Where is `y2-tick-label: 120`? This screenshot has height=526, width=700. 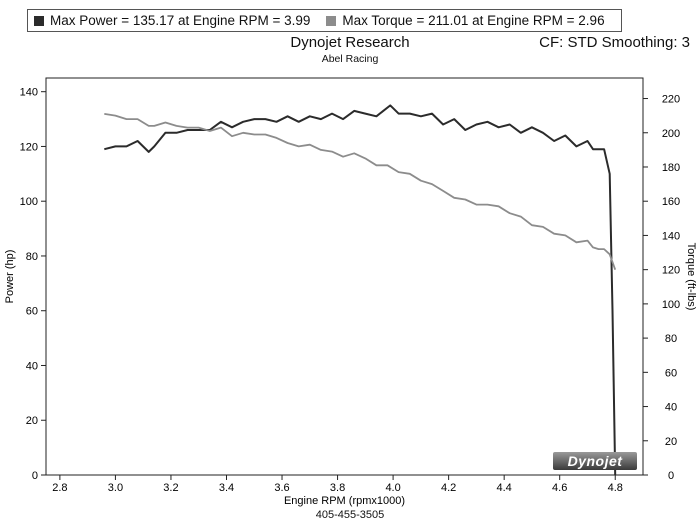
y2-tick-label: 120 is located at coordinates (671, 271).